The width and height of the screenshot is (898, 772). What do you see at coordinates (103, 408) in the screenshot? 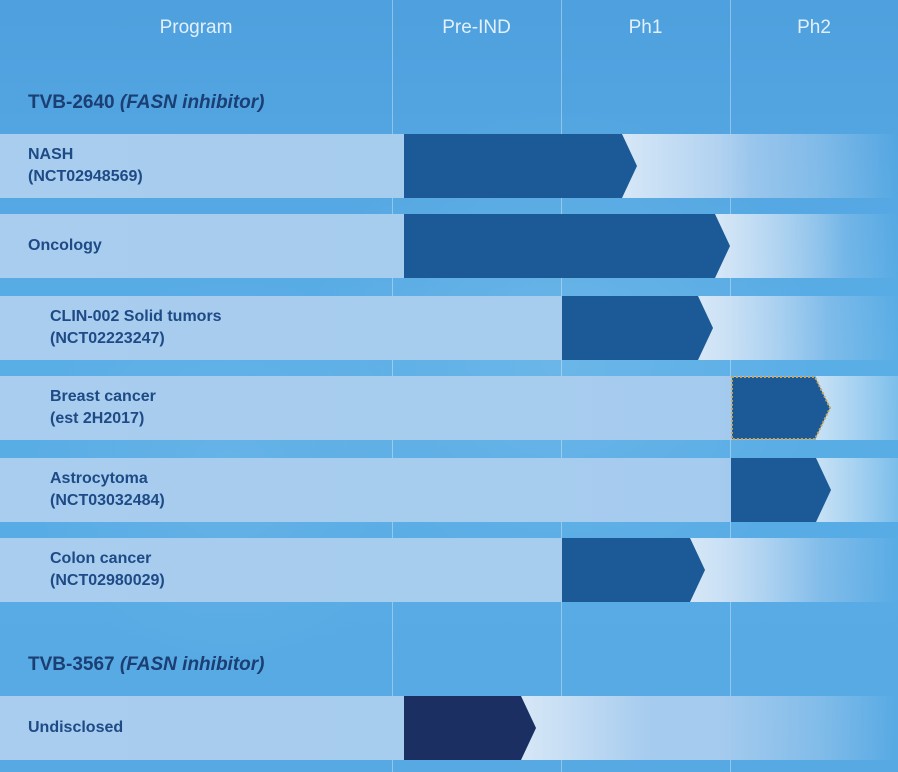
I see `indication-label: Breast cancer (est 2H2017)` at bounding box center [103, 408].